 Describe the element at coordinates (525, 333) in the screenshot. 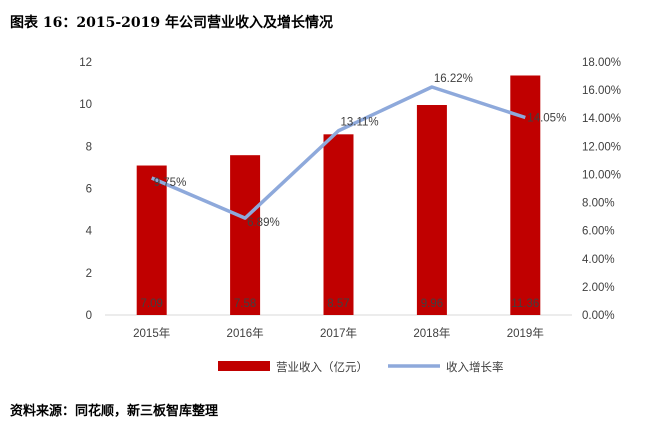

I see `x-axis-tick: 2019年` at that location.